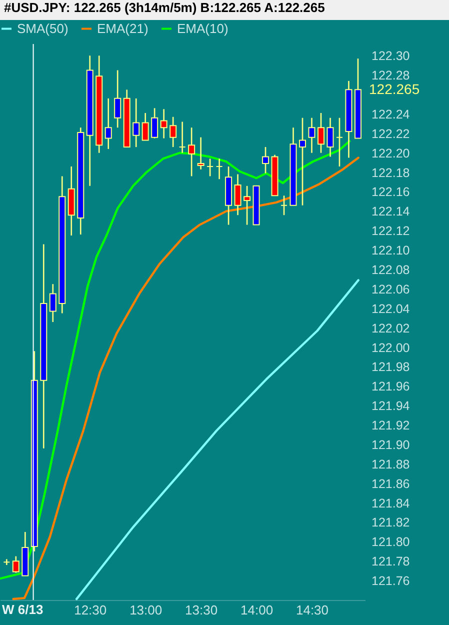 This screenshot has height=625, width=449. I want to click on y-tick-label: 122.18, so click(391, 173).